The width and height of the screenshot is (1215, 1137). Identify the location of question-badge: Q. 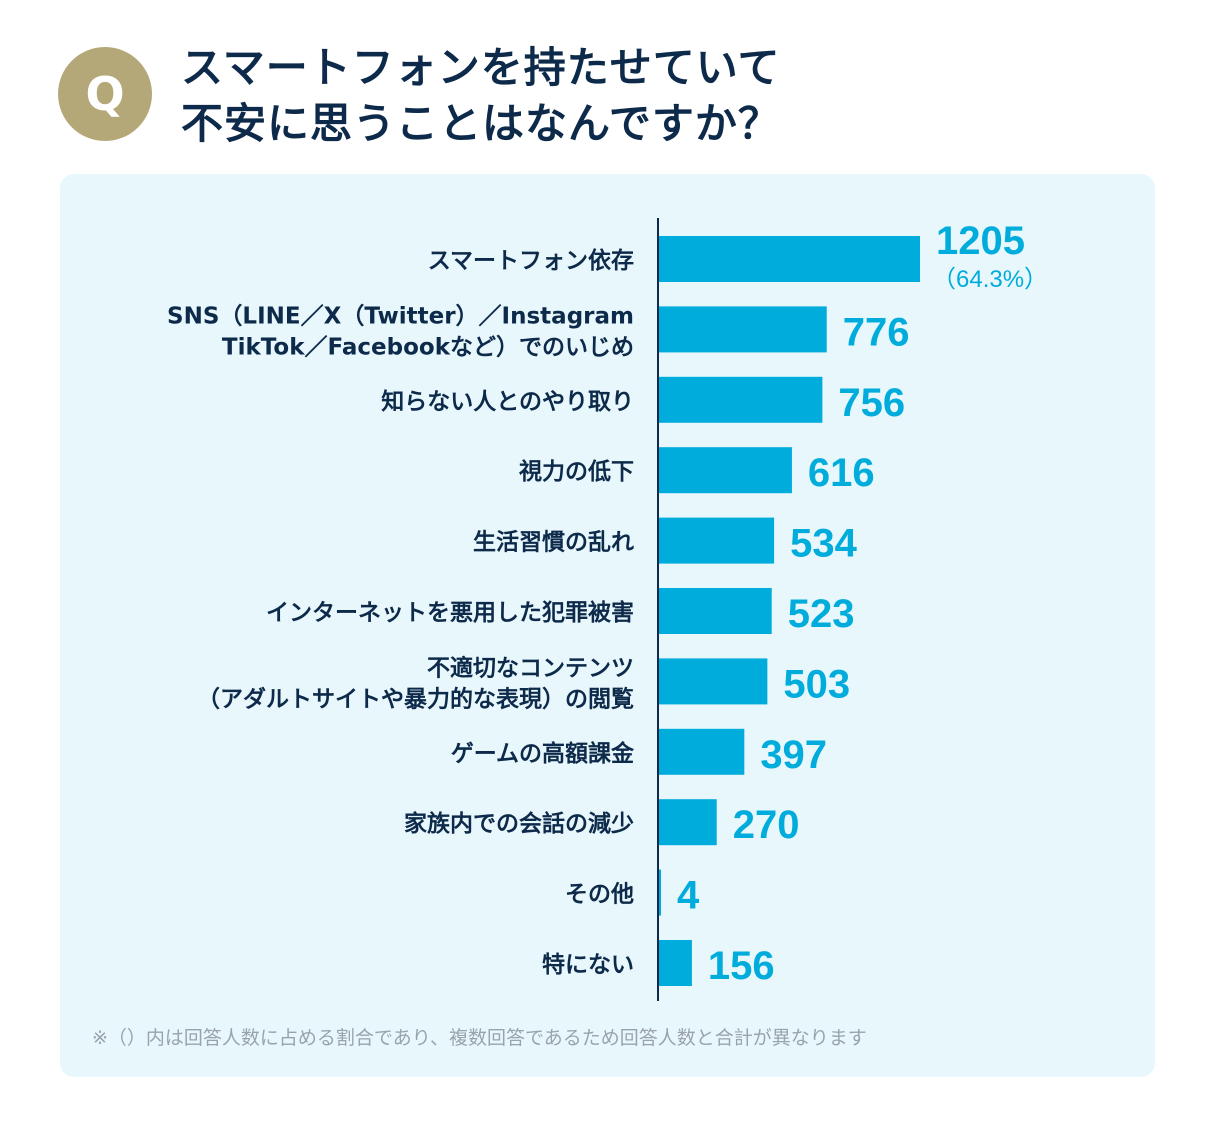
(105, 94).